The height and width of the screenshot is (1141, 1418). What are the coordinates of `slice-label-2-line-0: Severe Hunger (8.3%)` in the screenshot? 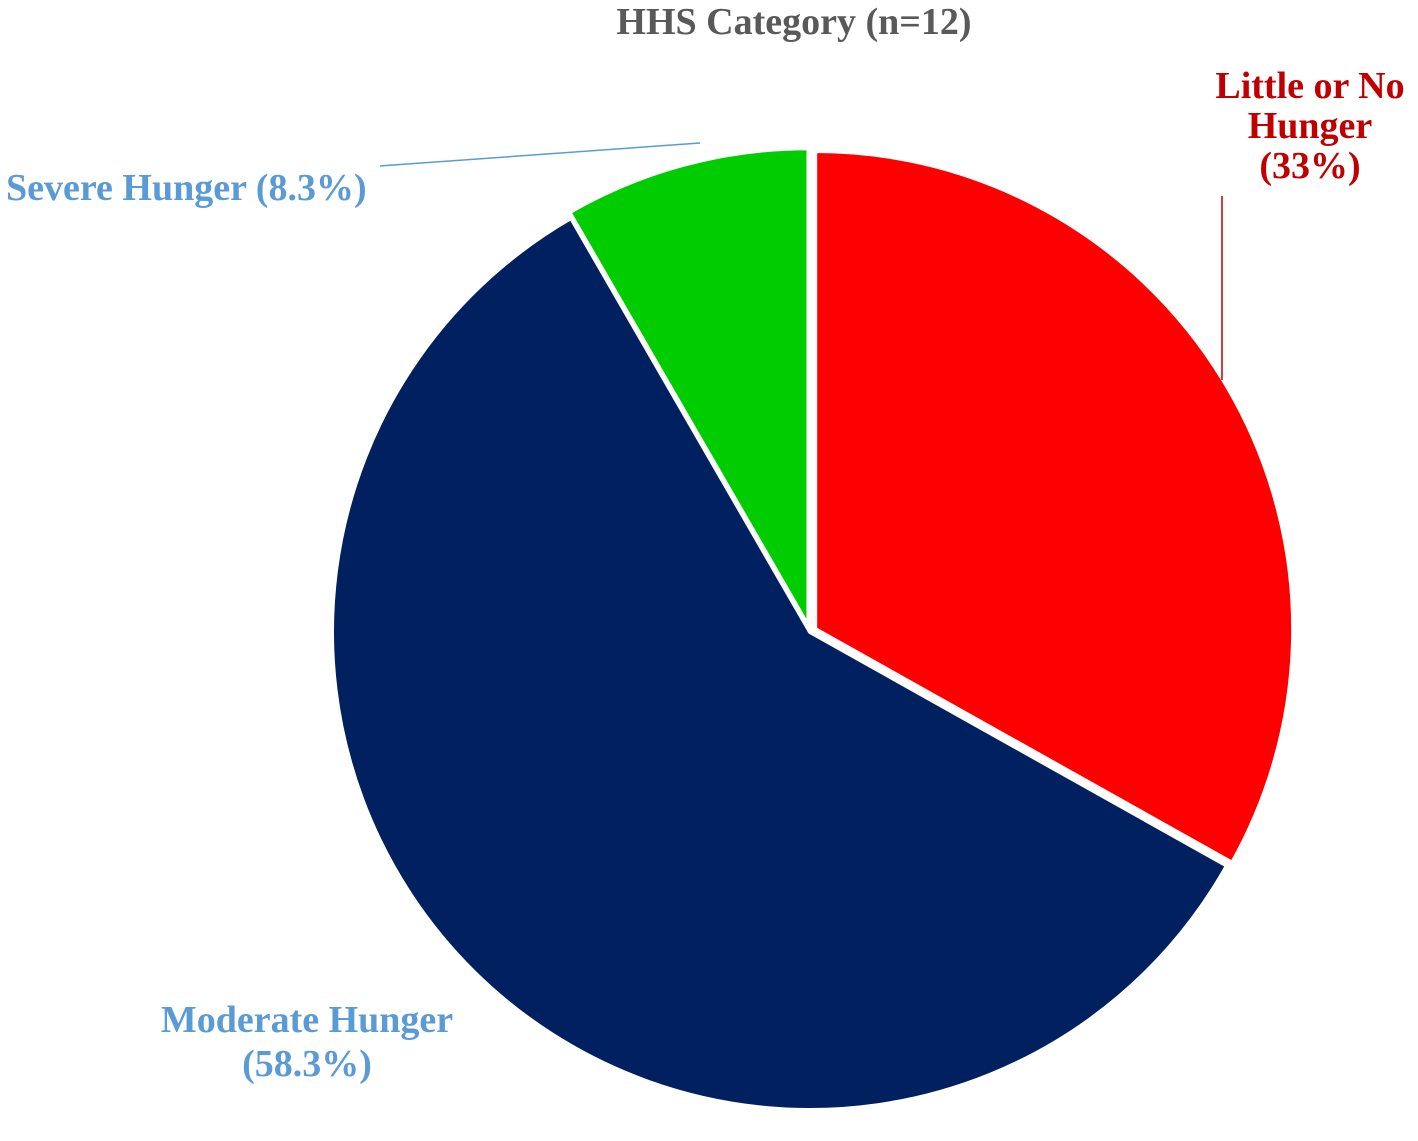 It's located at (186, 188).